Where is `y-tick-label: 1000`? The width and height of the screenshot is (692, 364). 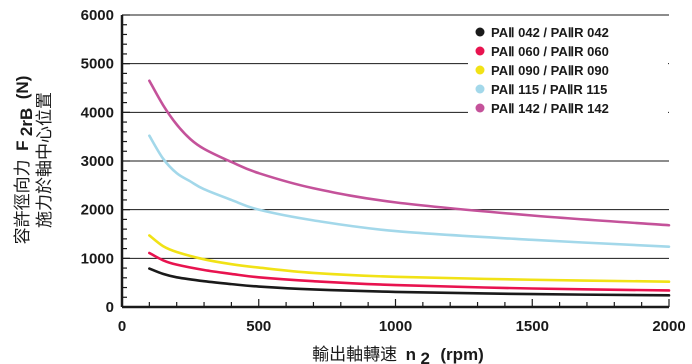
y-tick-label: 1000 is located at coordinates (97, 258).